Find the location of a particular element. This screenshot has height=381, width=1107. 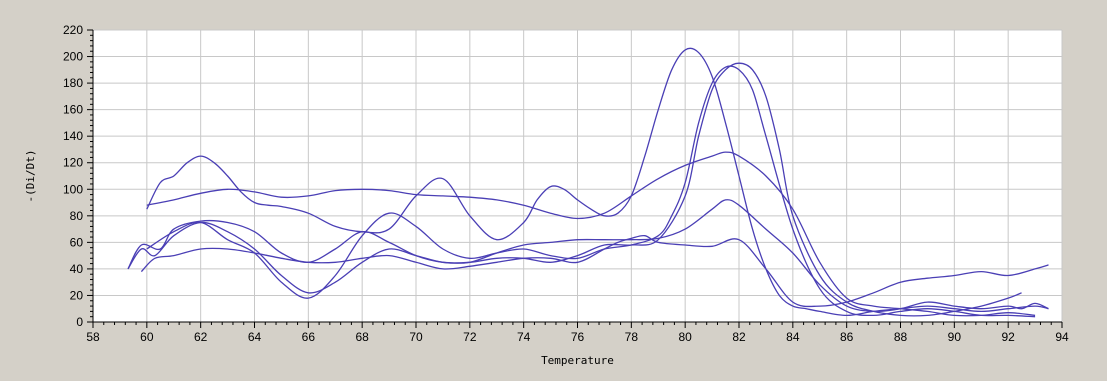

x-tick-label: 58 is located at coordinates (93, 337).